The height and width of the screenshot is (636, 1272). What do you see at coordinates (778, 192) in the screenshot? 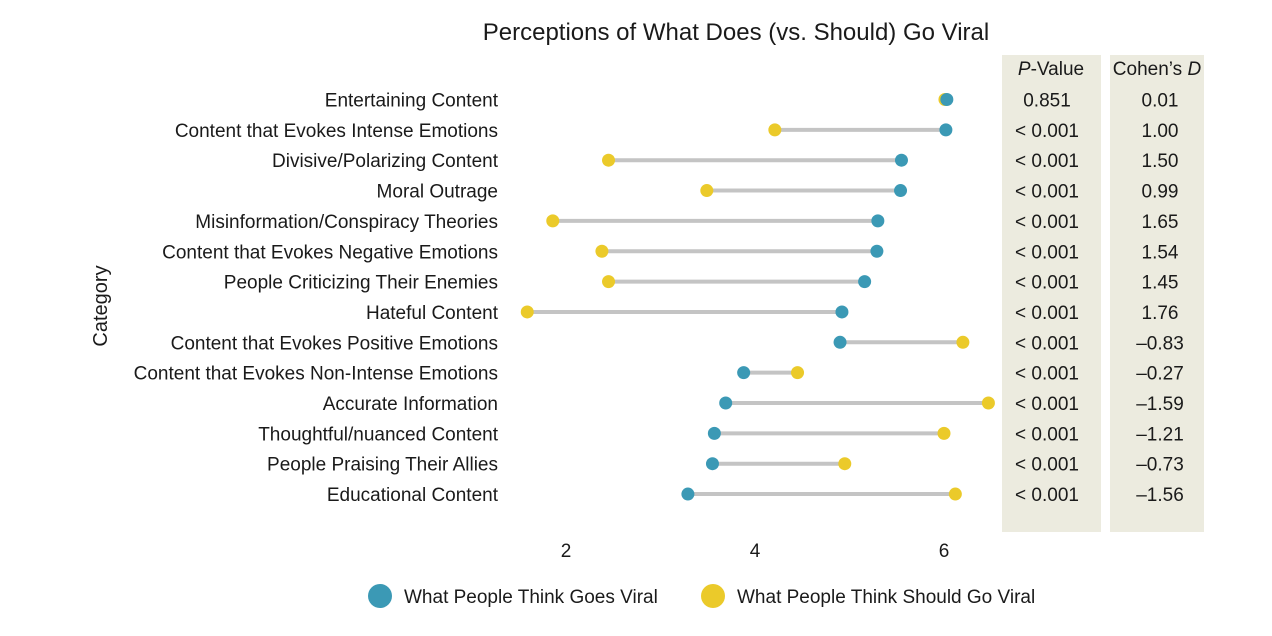
I see `category-row: Moral Outrage < 0.001 0.99` at bounding box center [778, 192].